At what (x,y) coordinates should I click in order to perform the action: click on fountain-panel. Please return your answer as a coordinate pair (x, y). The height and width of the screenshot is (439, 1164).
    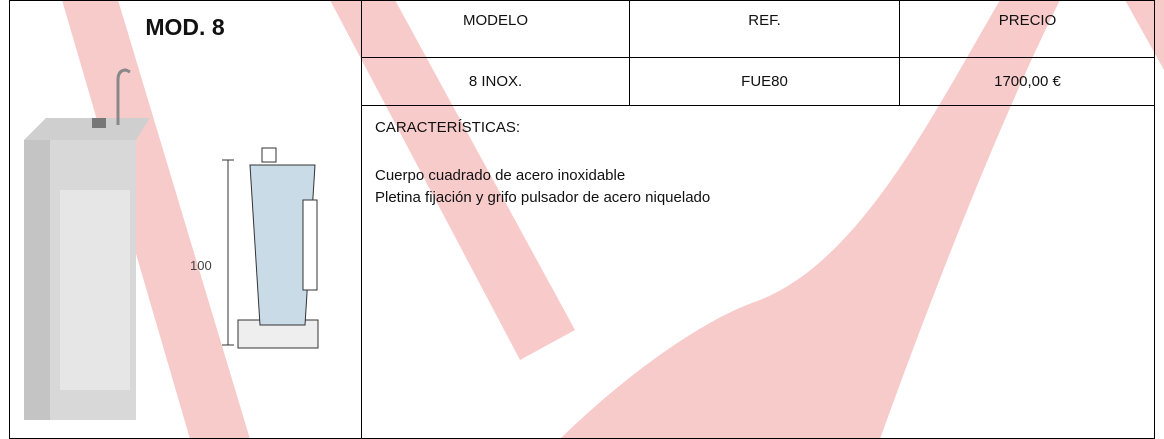
    Looking at the image, I should click on (95, 290).